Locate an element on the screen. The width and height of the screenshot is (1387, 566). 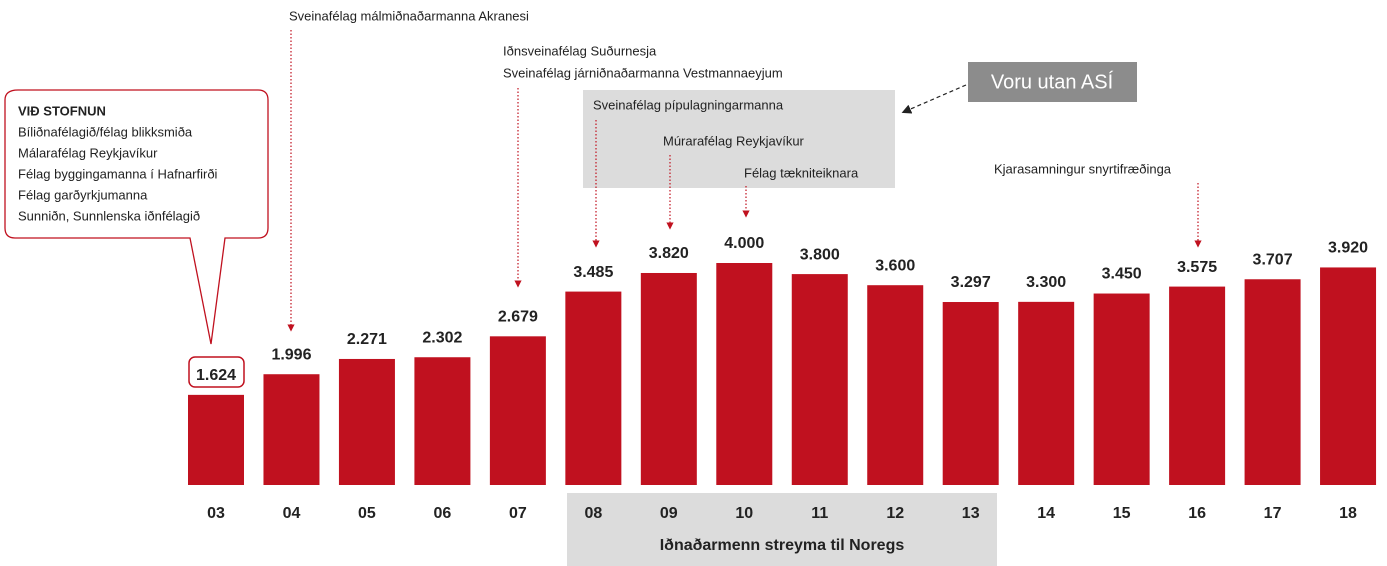
x-tick-label: 13 is located at coordinates (971, 513).